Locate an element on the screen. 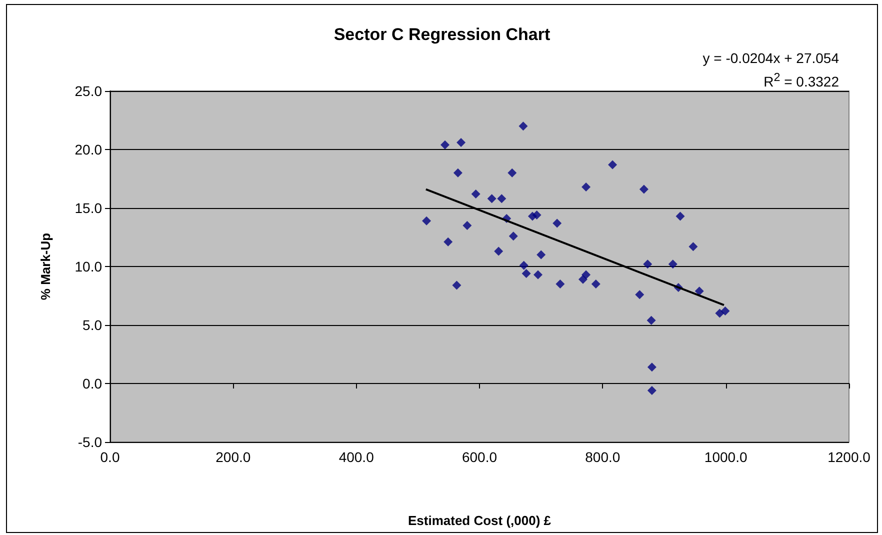 The height and width of the screenshot is (535, 882). x-tick-label: 400.0 is located at coordinates (356, 457).